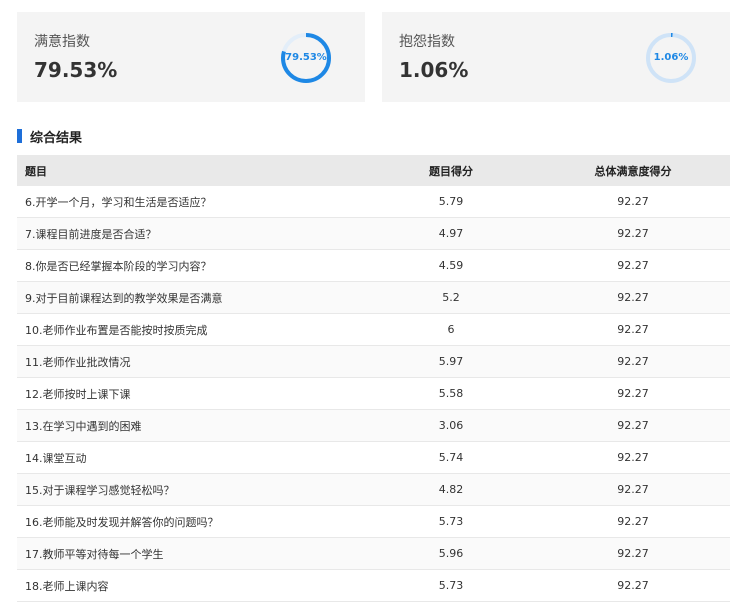 This screenshot has height=602, width=747. What do you see at coordinates (191, 553) in the screenshot?
I see `question-cell: 17.教师平等对待每一个学生` at bounding box center [191, 553].